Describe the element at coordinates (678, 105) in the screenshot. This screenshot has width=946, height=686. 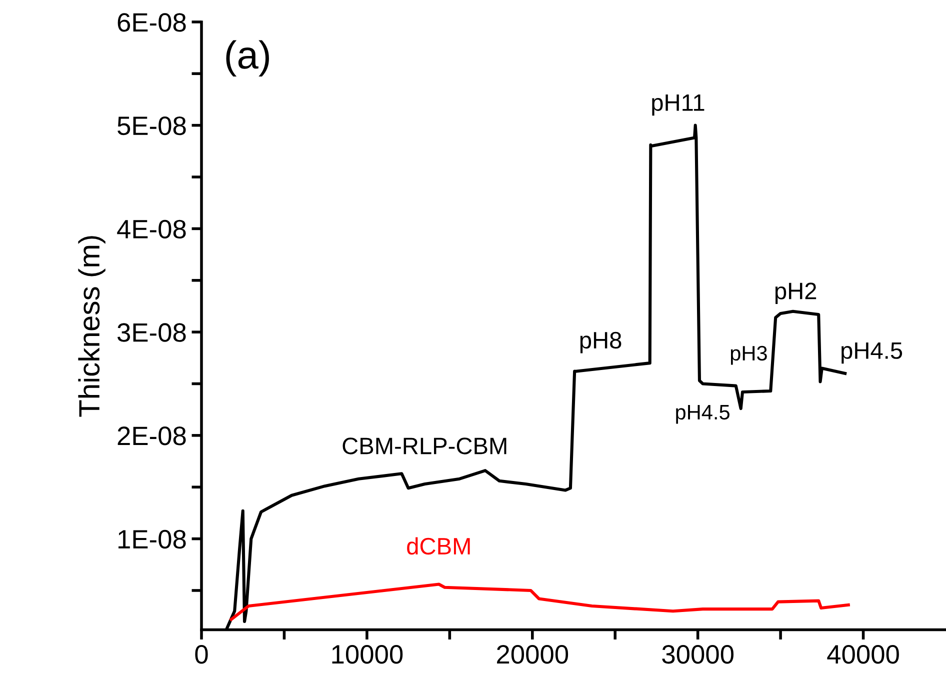
I see `annotation: pH11` at that location.